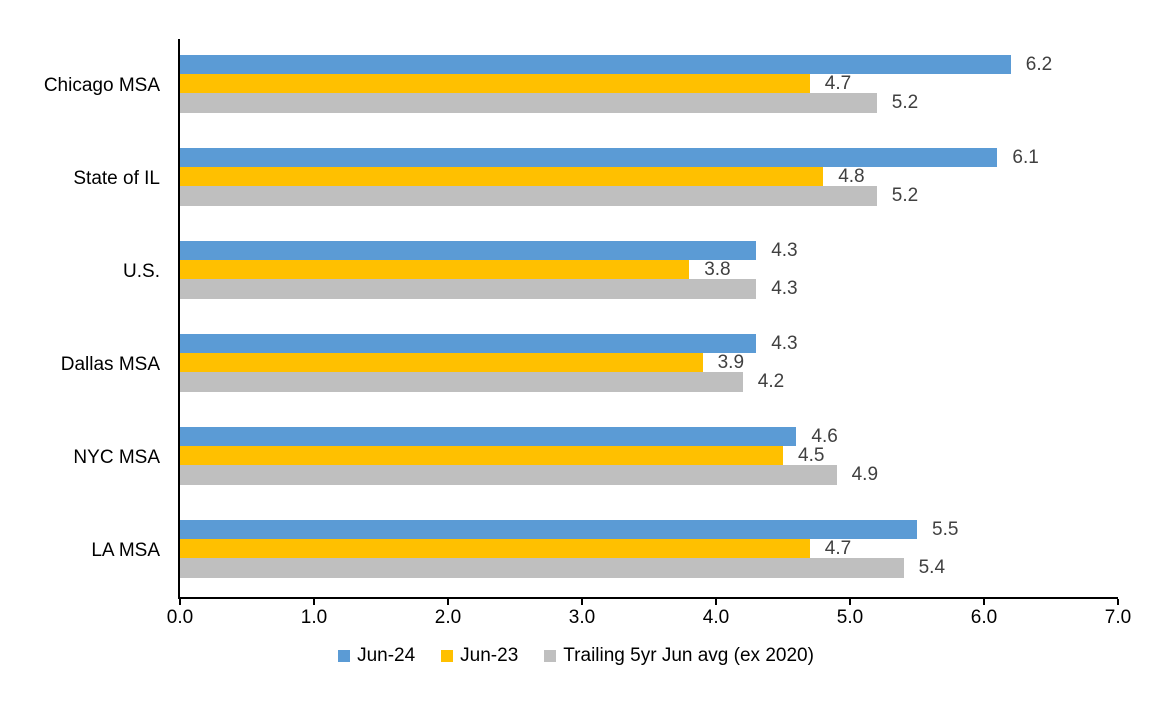 The width and height of the screenshot is (1152, 707). I want to click on axis-tick-label: 6.0, so click(984, 617).